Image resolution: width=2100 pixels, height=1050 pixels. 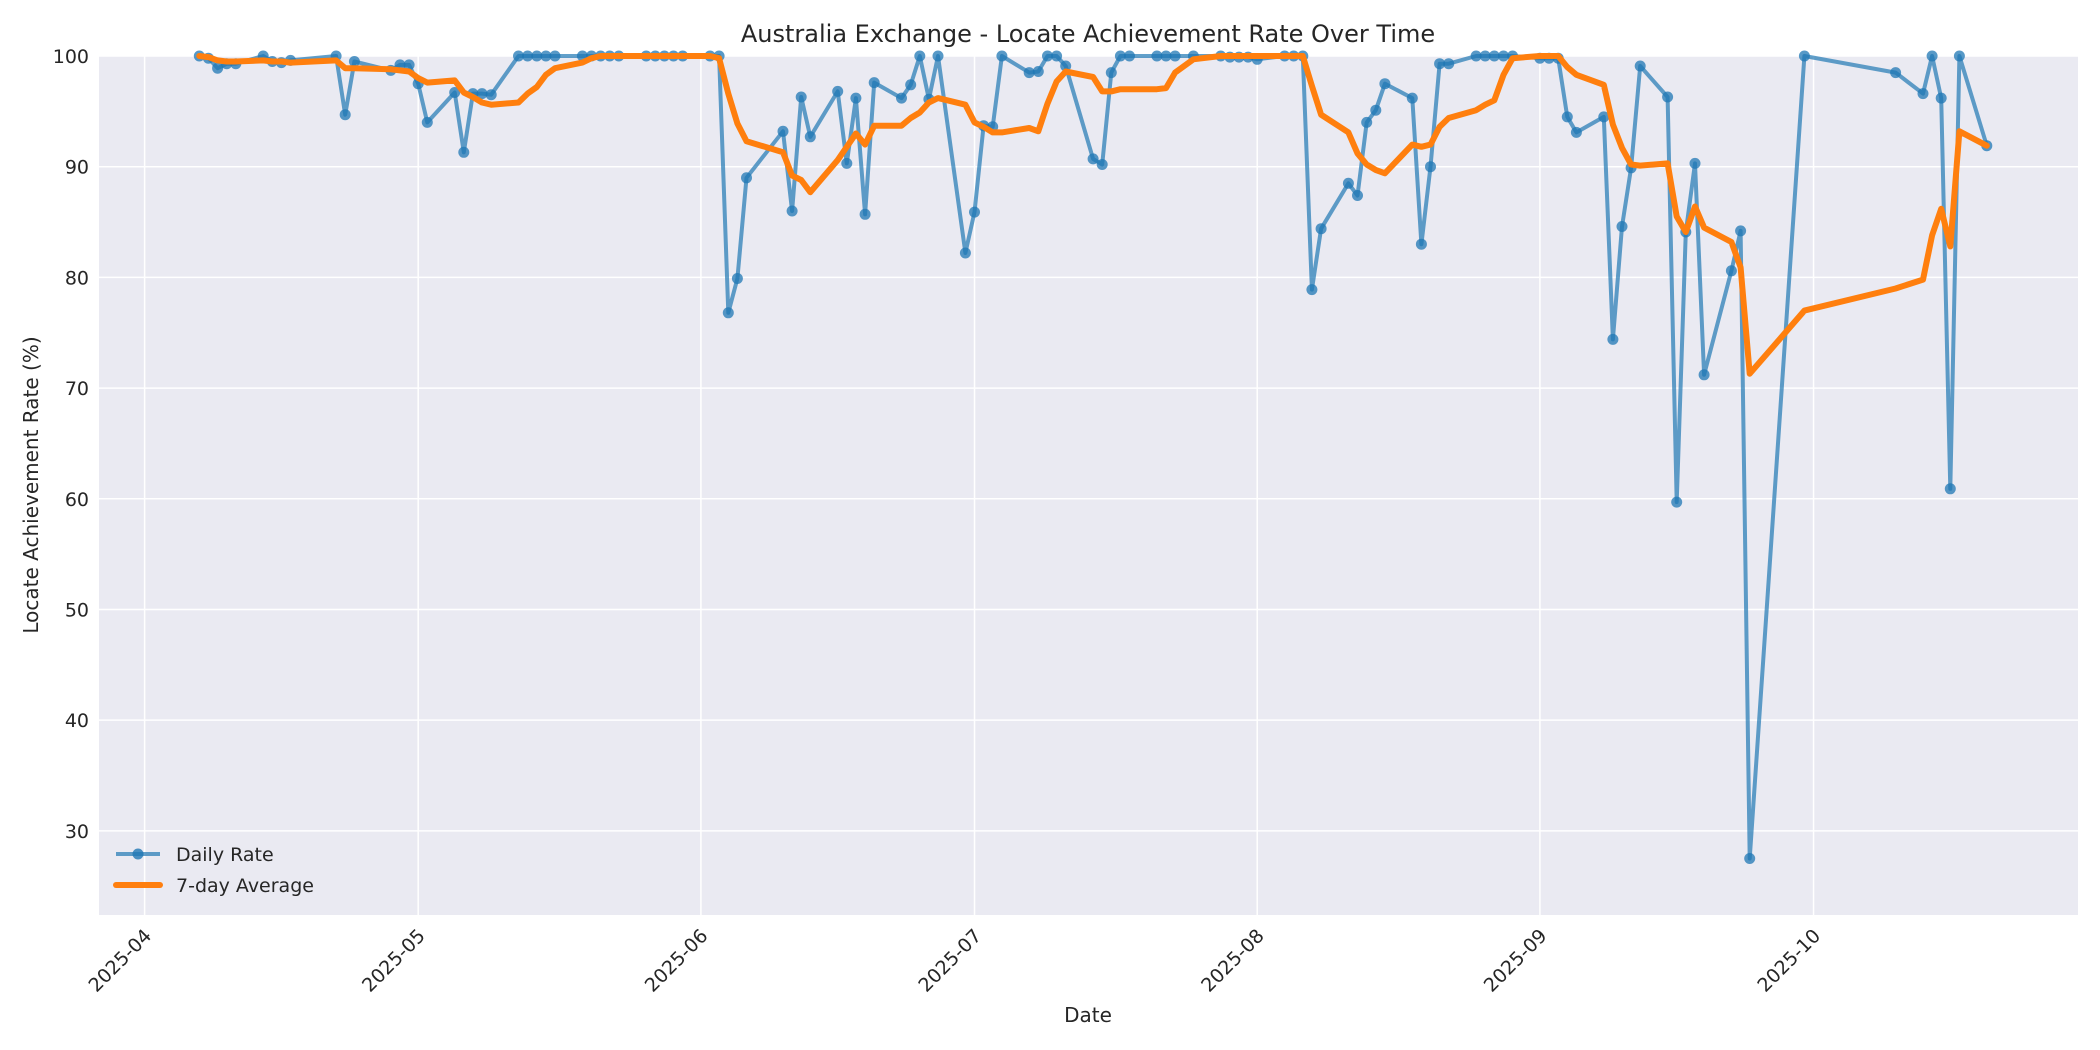 I want to click on y-tick-label: 30, so click(x=77, y=832).